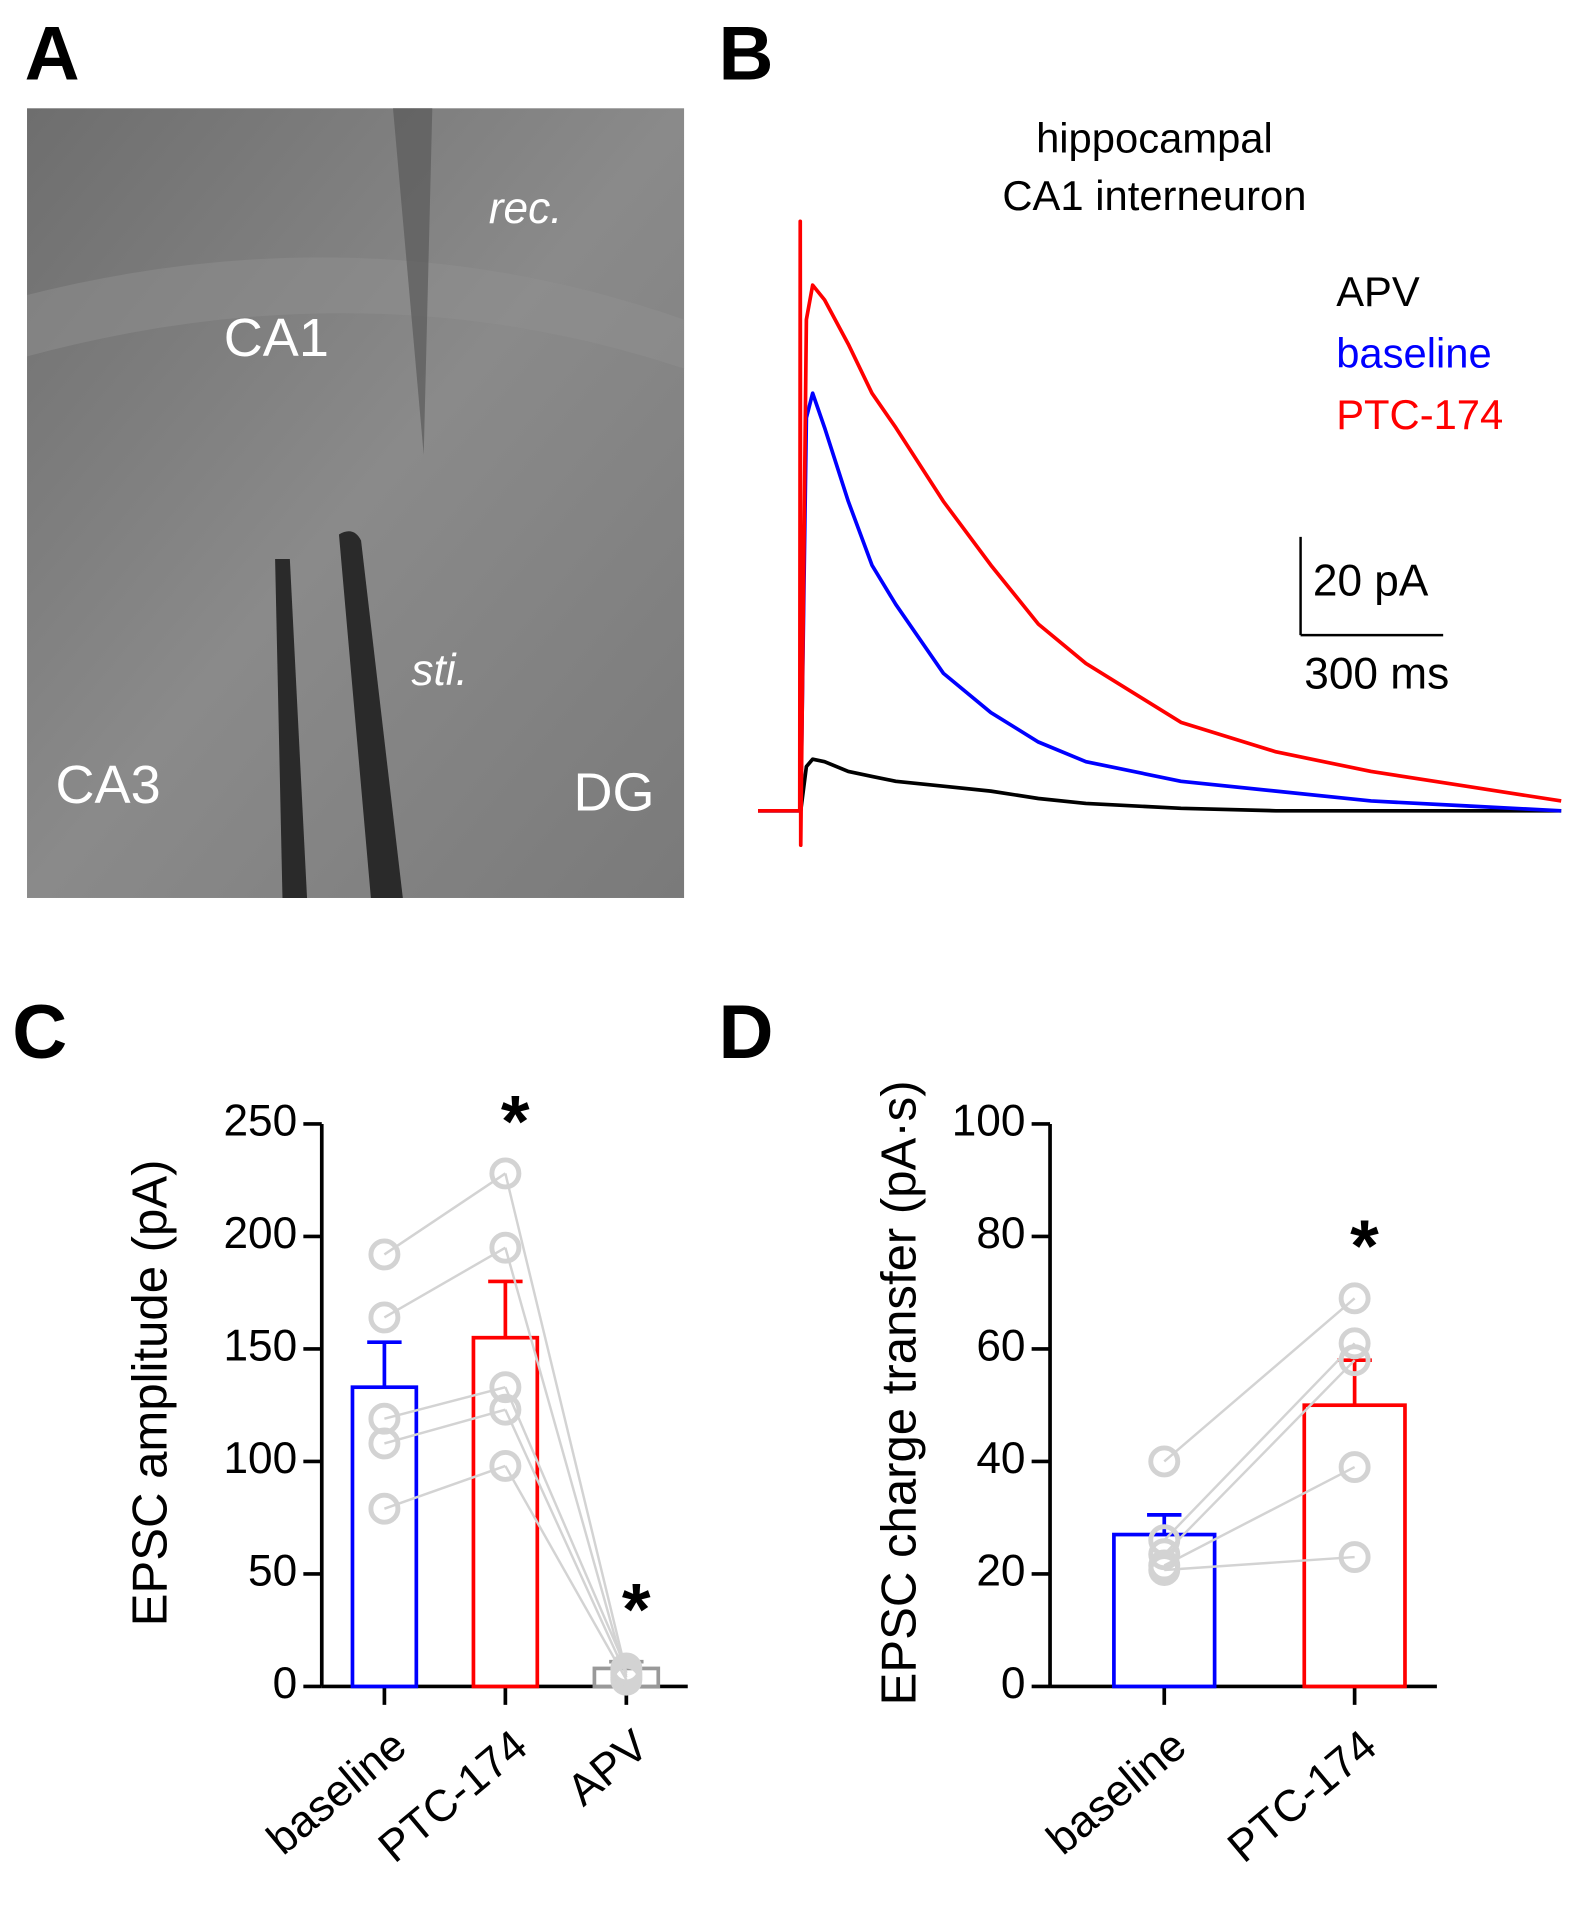 This screenshot has height=1920, width=1572. Describe the element at coordinates (1419, 414) in the screenshot. I see `legend-entry: PTC-174` at that location.